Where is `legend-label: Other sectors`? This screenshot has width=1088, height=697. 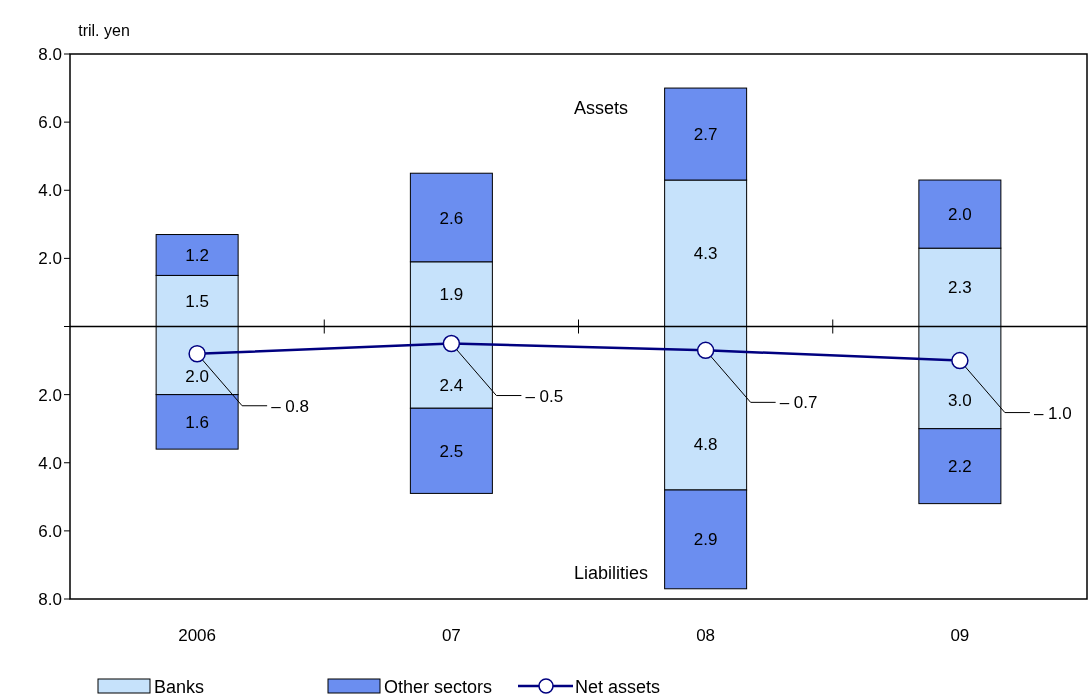 legend-label: Other sectors is located at coordinates (438, 687).